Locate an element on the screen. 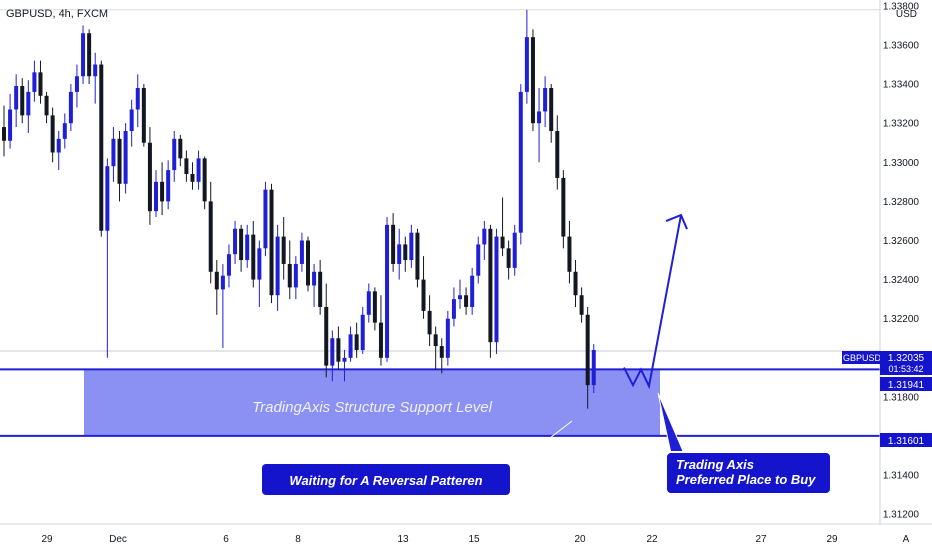 This screenshot has height=550, width=932. time-tick-labels: 29 Dec 6 8 13 15 20 22 27 29 is located at coordinates (439, 539).